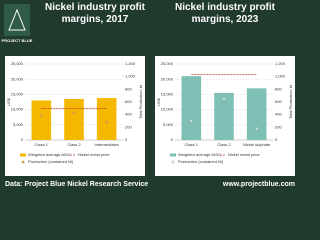  Describe the element at coordinates (94, 13) in the screenshot. I see `chart-title: Nickel industry profit margins, 2017` at that location.